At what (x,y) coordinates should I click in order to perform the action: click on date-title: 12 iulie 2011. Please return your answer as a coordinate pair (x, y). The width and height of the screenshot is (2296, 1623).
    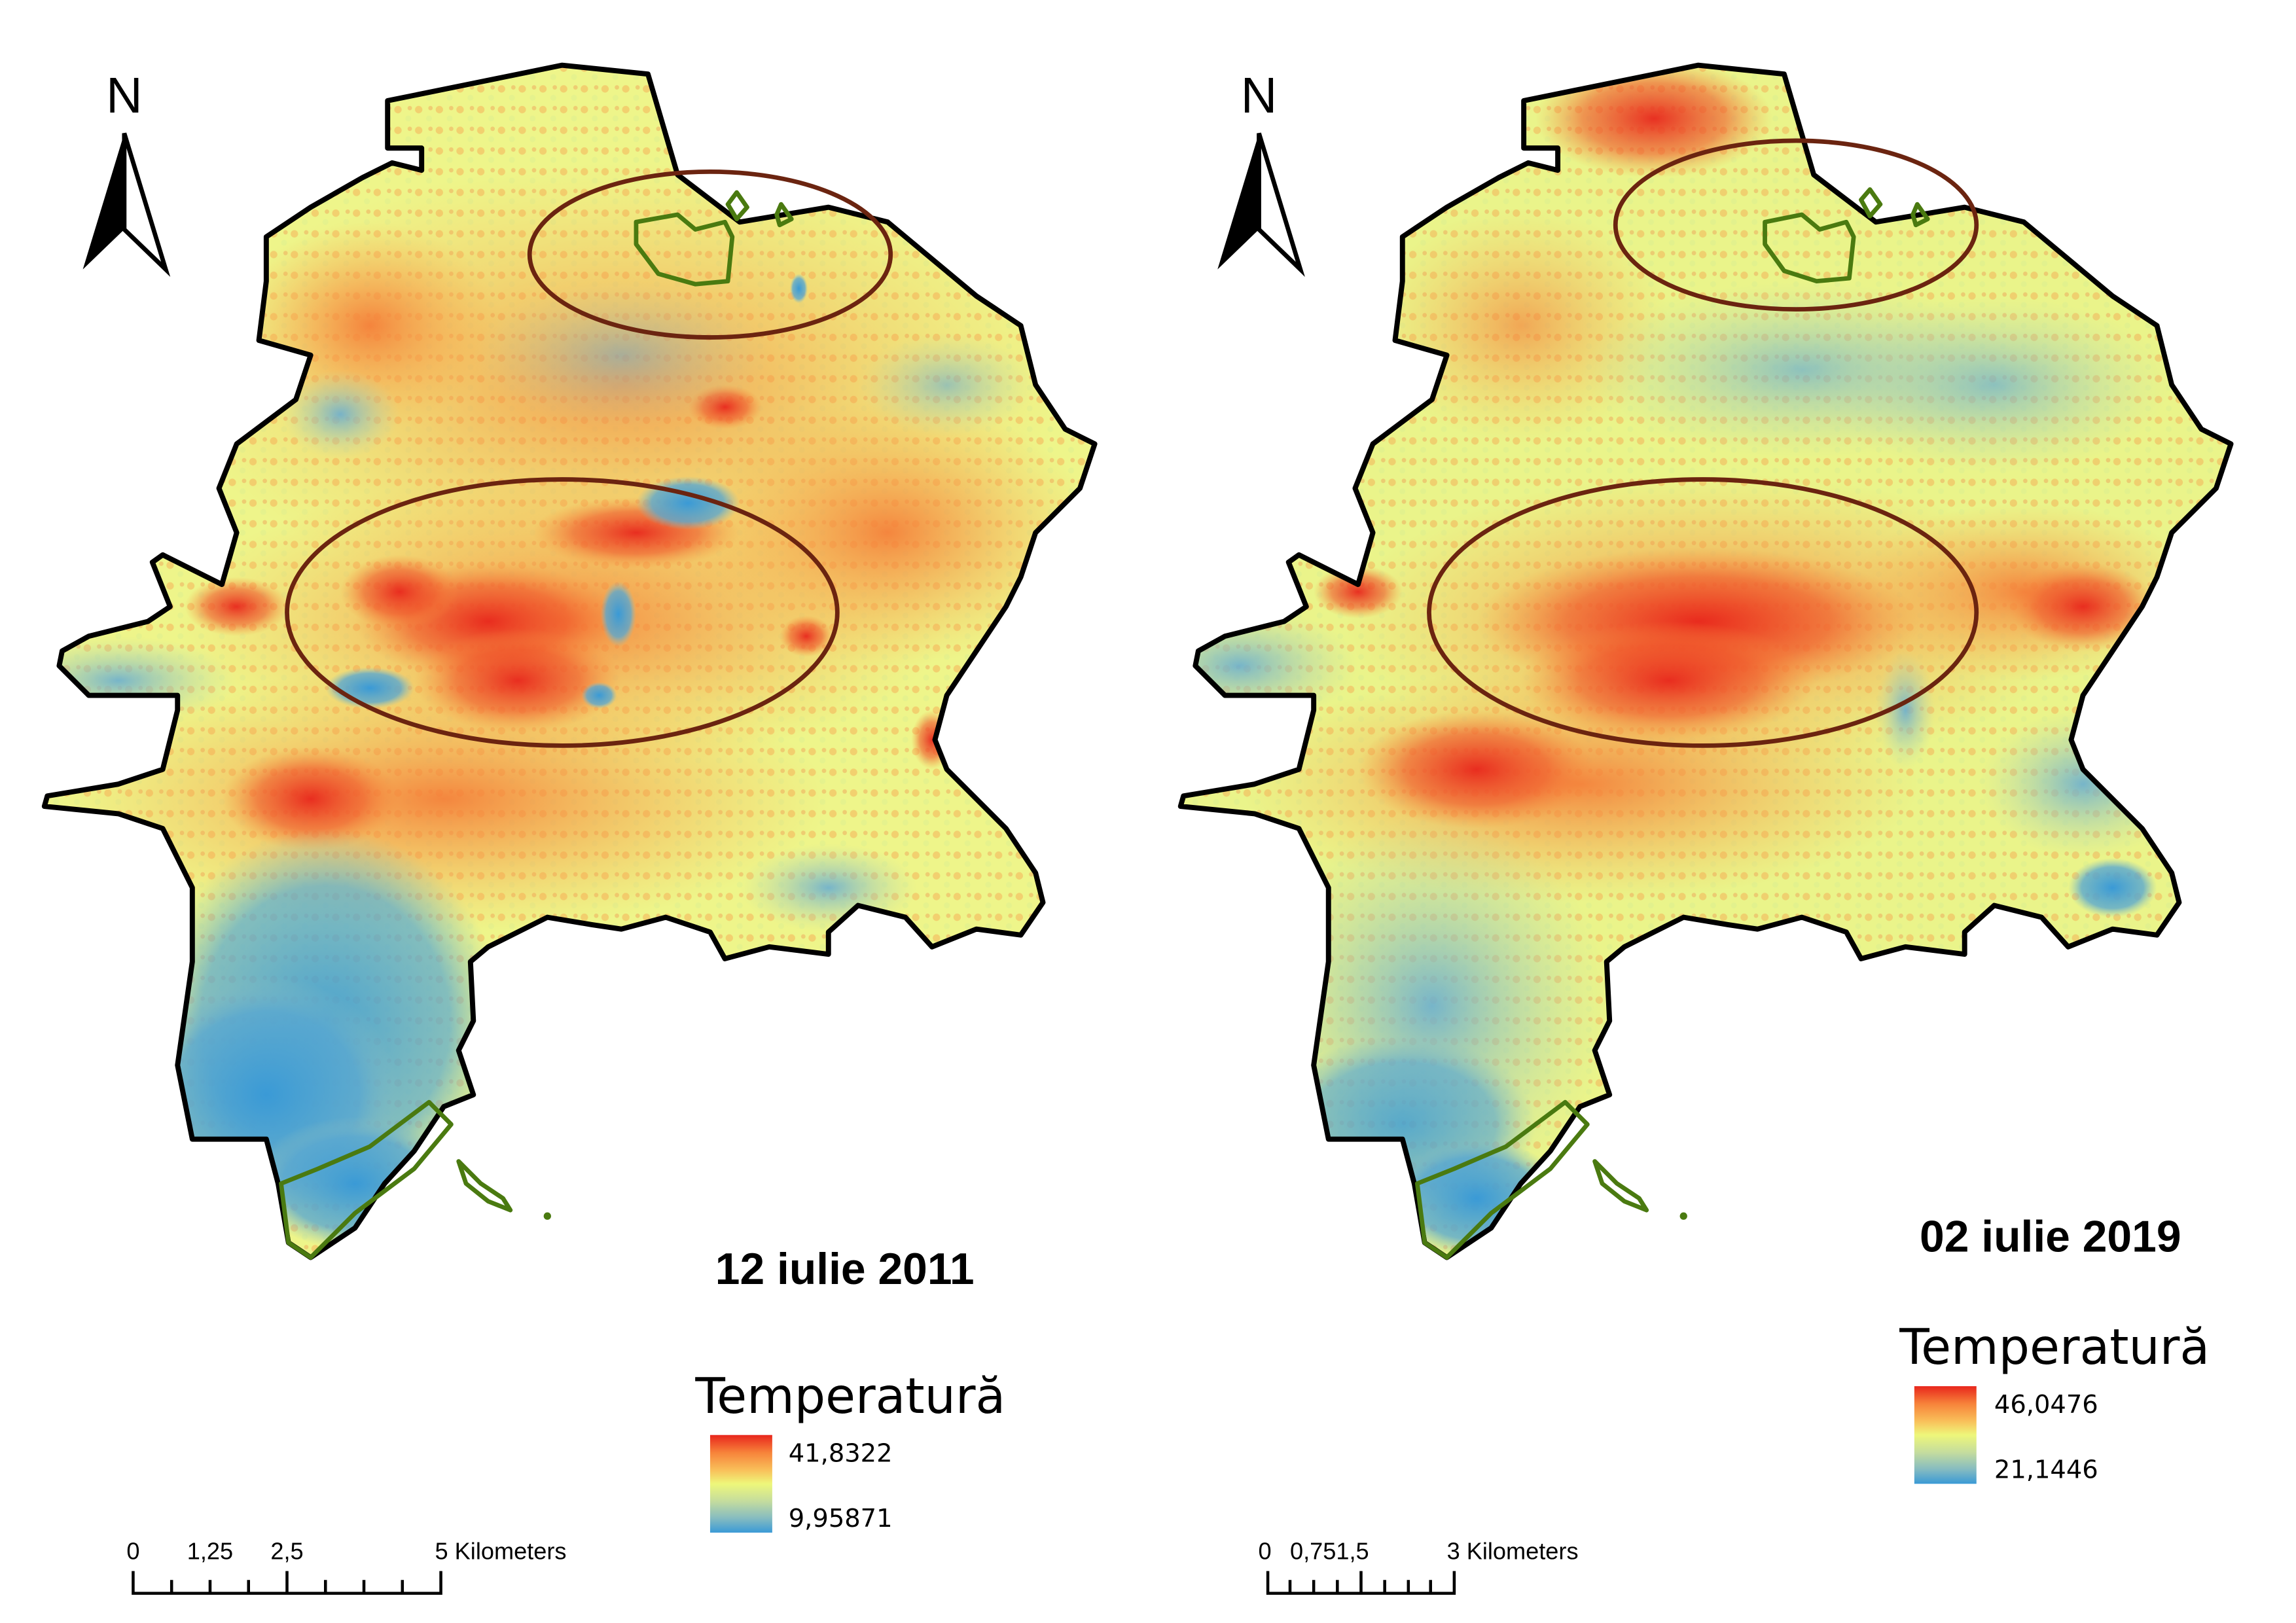
    Looking at the image, I should click on (845, 1269).